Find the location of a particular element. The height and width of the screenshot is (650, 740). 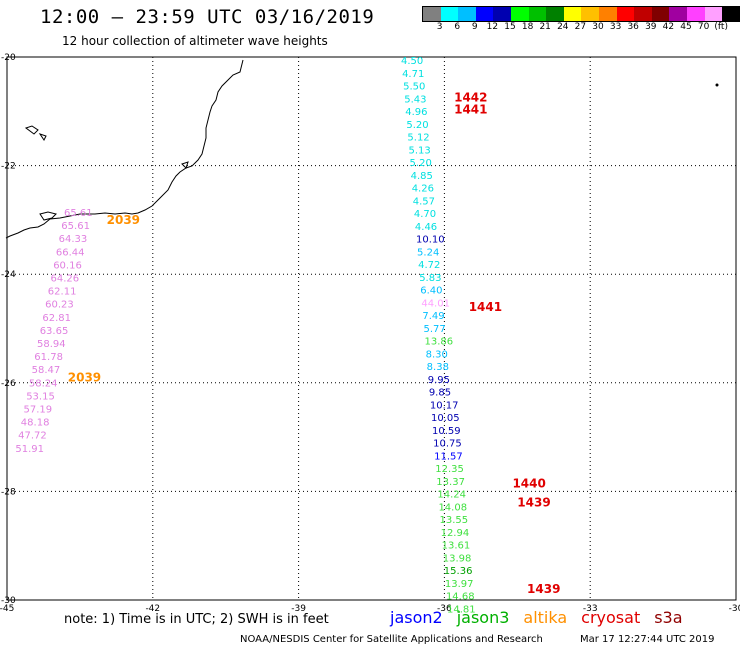

wave-height-value: 58.24 is located at coordinates (43, 383).